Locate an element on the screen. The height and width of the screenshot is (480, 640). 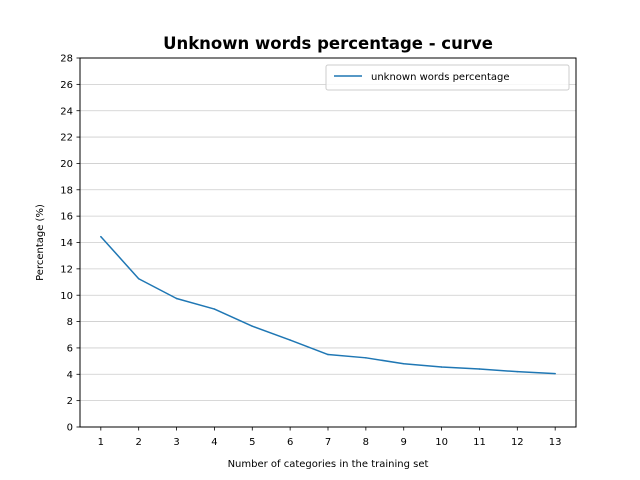
x-tick-label: 9 is located at coordinates (404, 442).